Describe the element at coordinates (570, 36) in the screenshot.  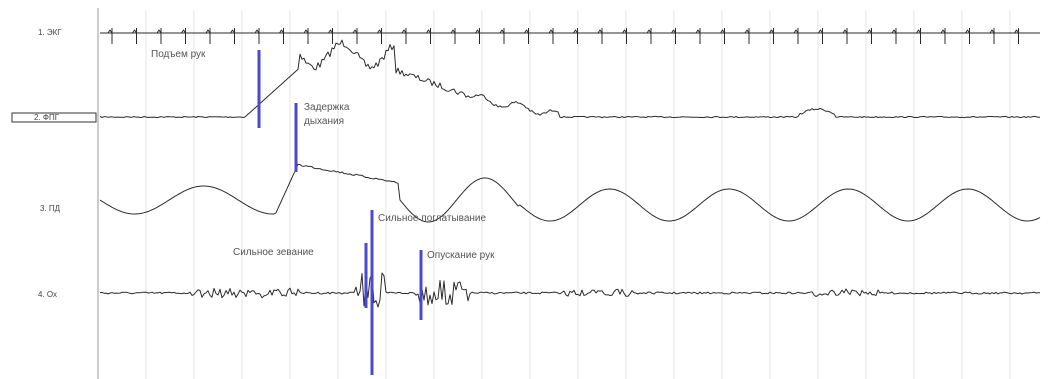
I see `ecg-trace` at that location.